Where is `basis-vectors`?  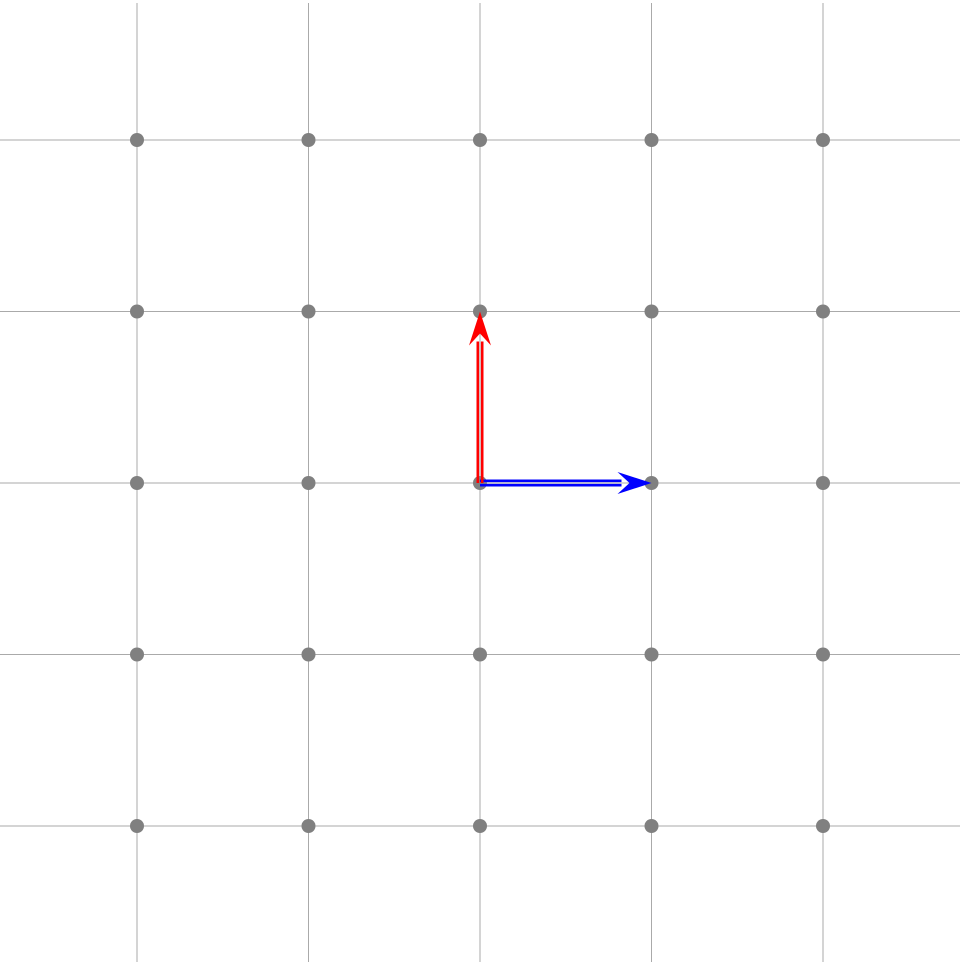 basis-vectors is located at coordinates (560, 402).